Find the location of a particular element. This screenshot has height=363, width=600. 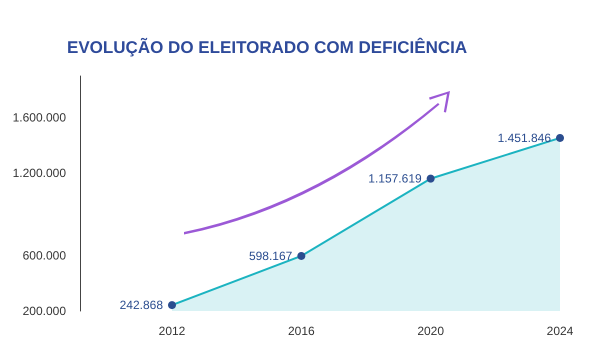

data-label: 242.868 is located at coordinates (142, 305).